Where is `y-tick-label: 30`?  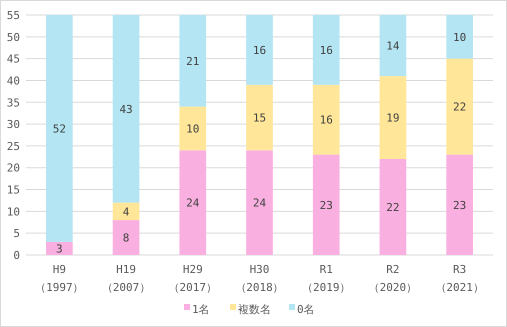
y-tick-label: 30 is located at coordinates (13, 125).